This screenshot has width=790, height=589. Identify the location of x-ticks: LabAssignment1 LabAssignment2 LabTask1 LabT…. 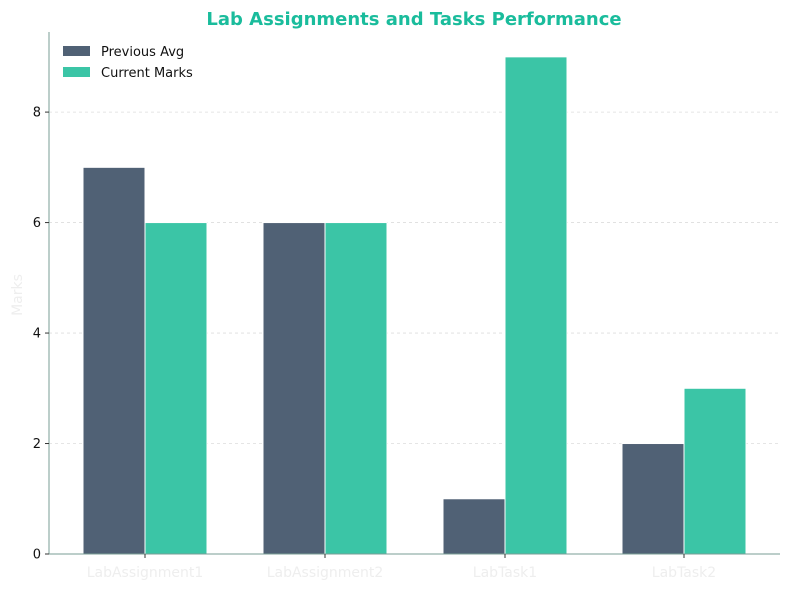
(401, 567).